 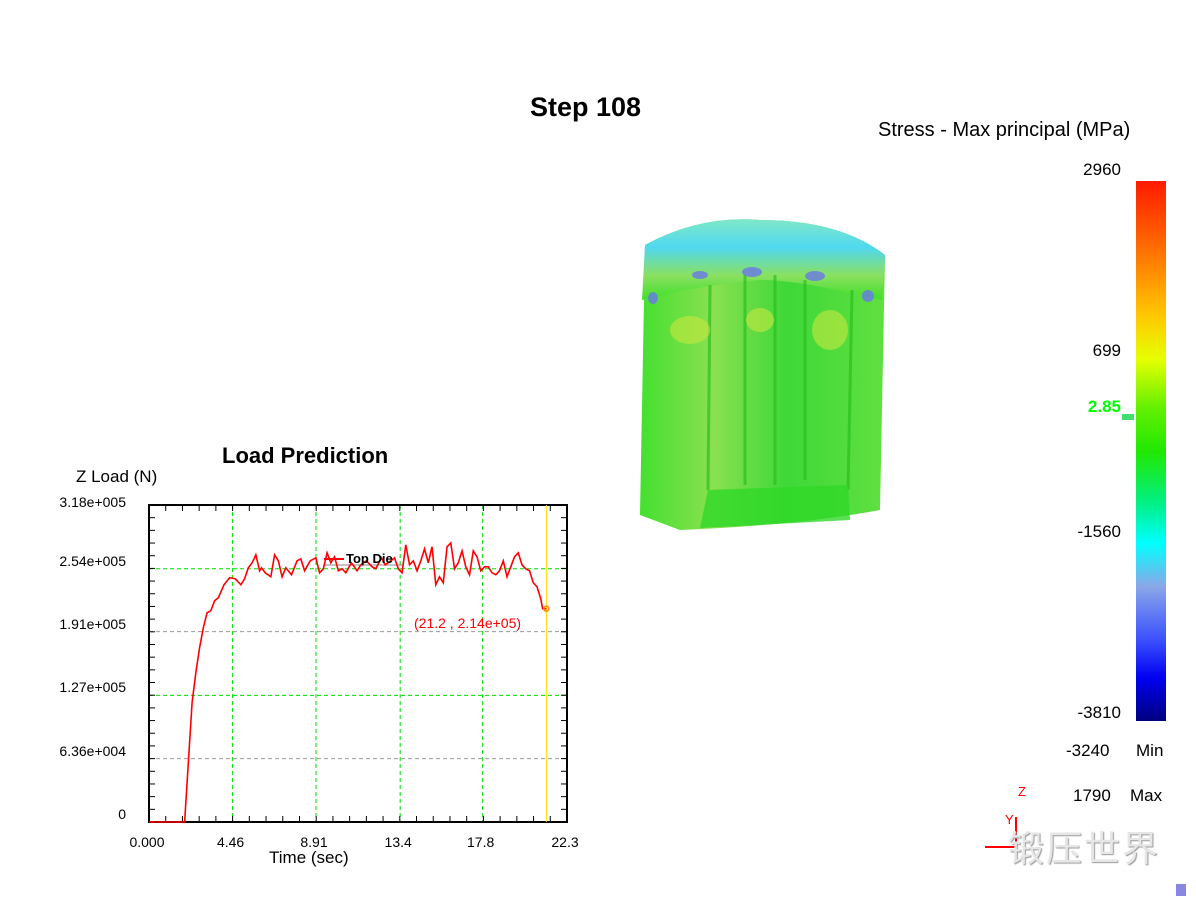 I want to click on axis-triad-x-icon, so click(x=1001, y=847).